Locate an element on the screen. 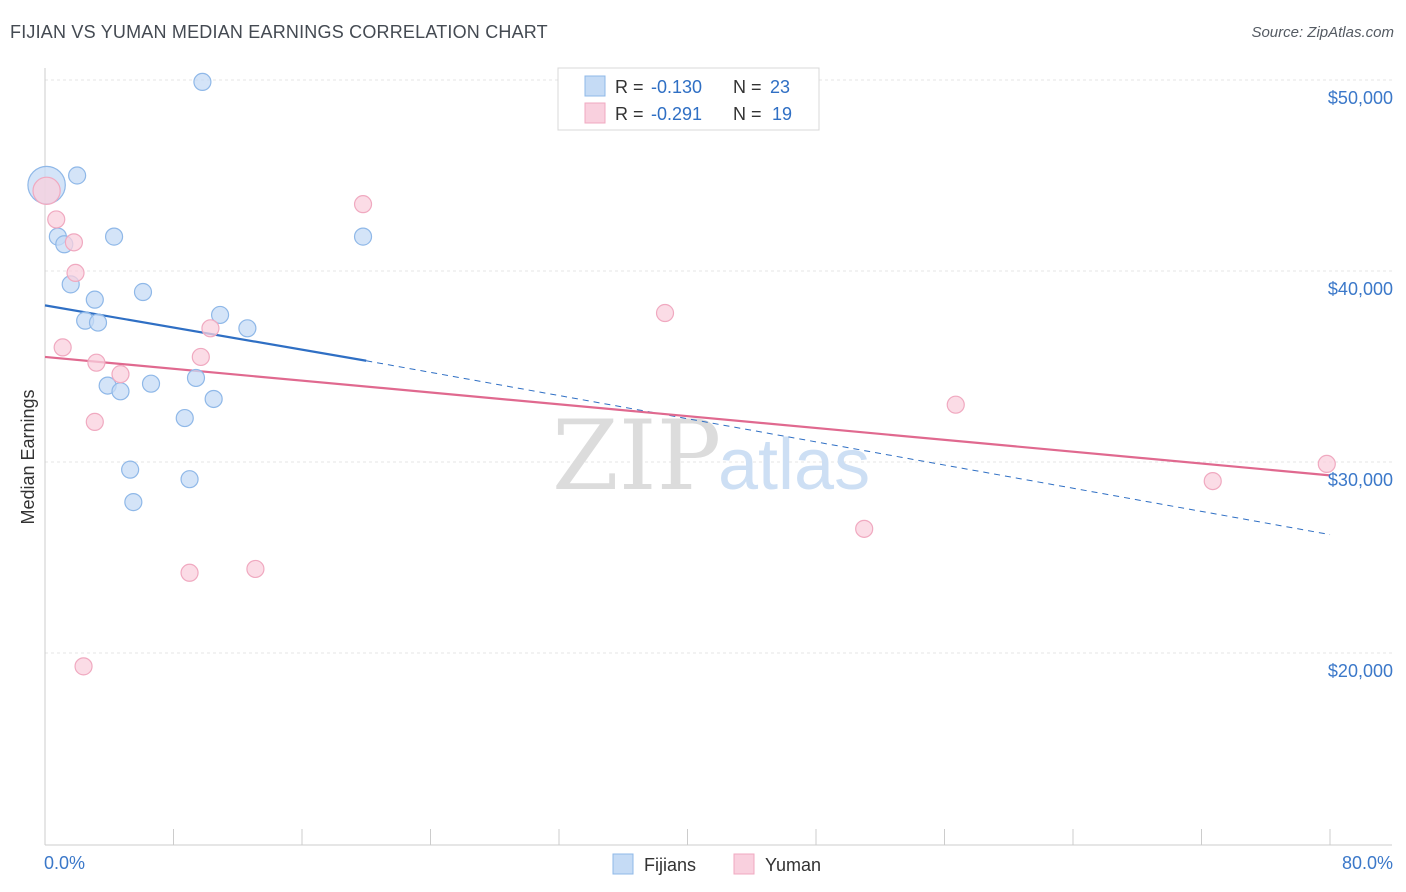  legend-swatch-fijians is located at coordinates (595, 86).